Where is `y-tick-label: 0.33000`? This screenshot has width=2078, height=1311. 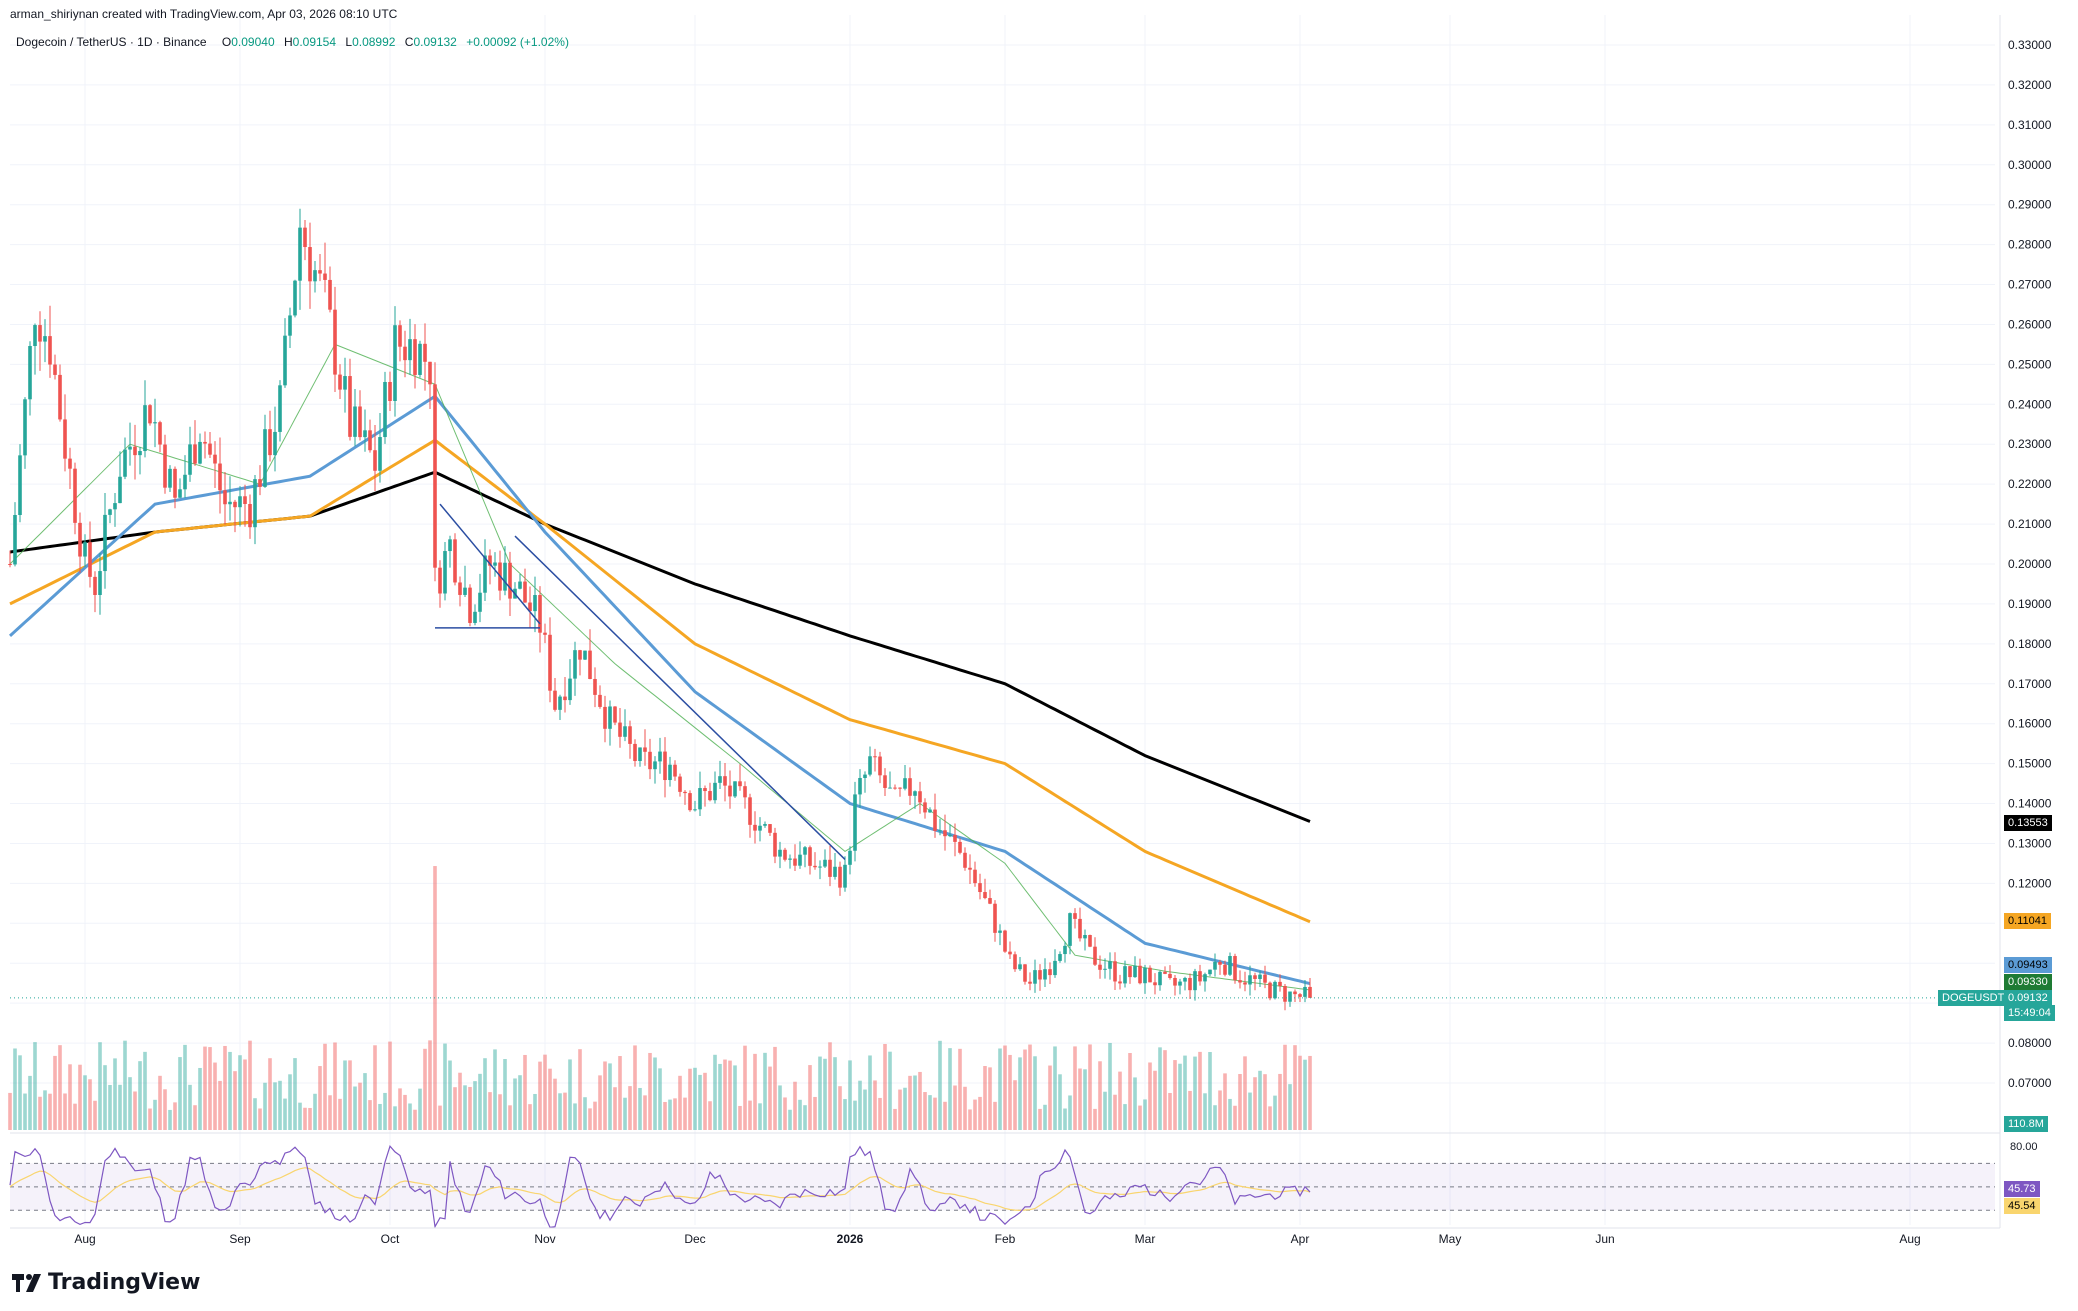
y-tick-label: 0.33000 is located at coordinates (2030, 45).